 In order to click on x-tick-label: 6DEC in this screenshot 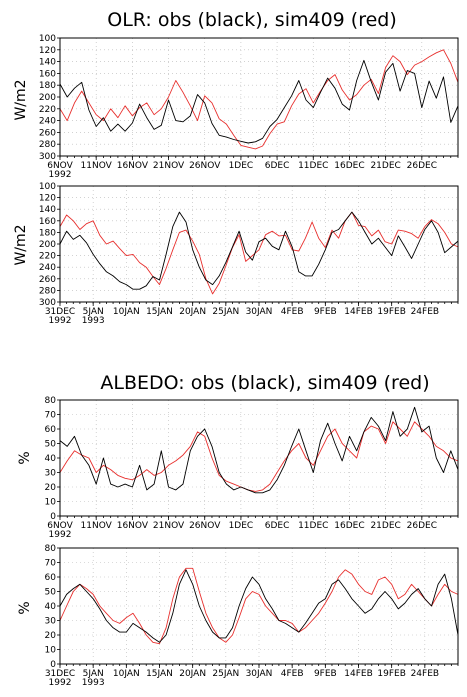, I will do `click(277, 166)`.